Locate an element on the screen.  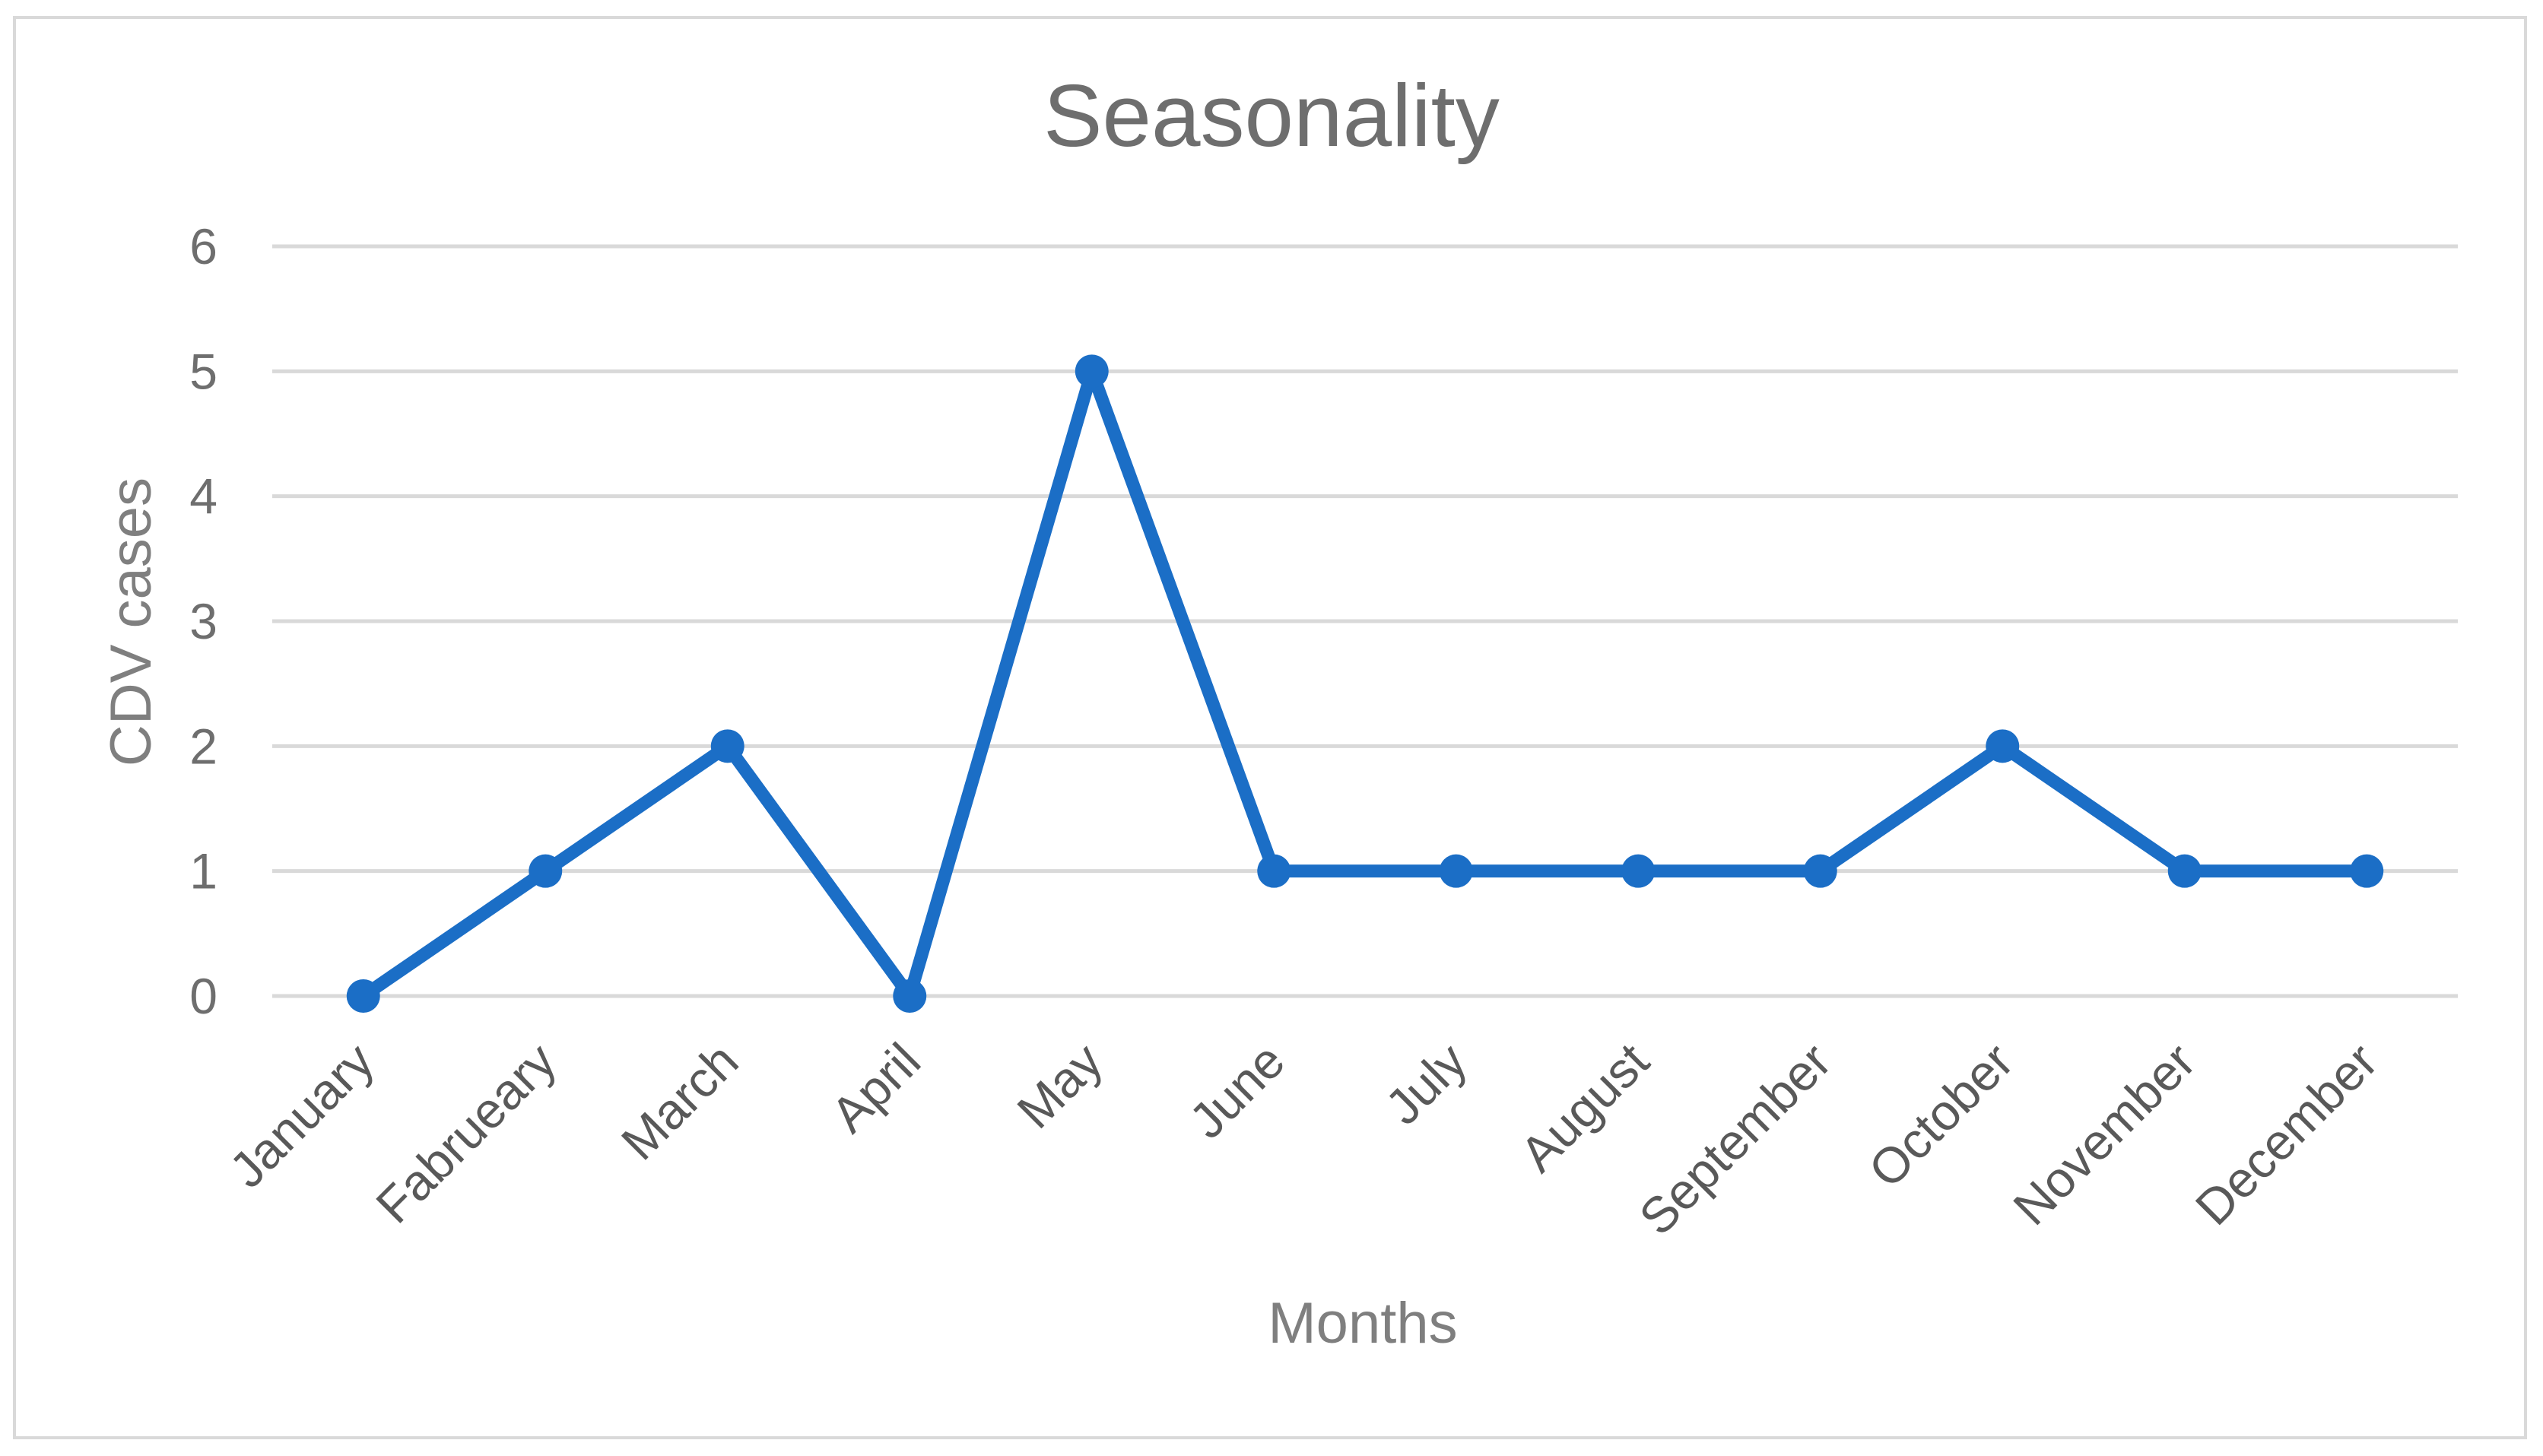
y-tick-label: 5 is located at coordinates (203, 371).